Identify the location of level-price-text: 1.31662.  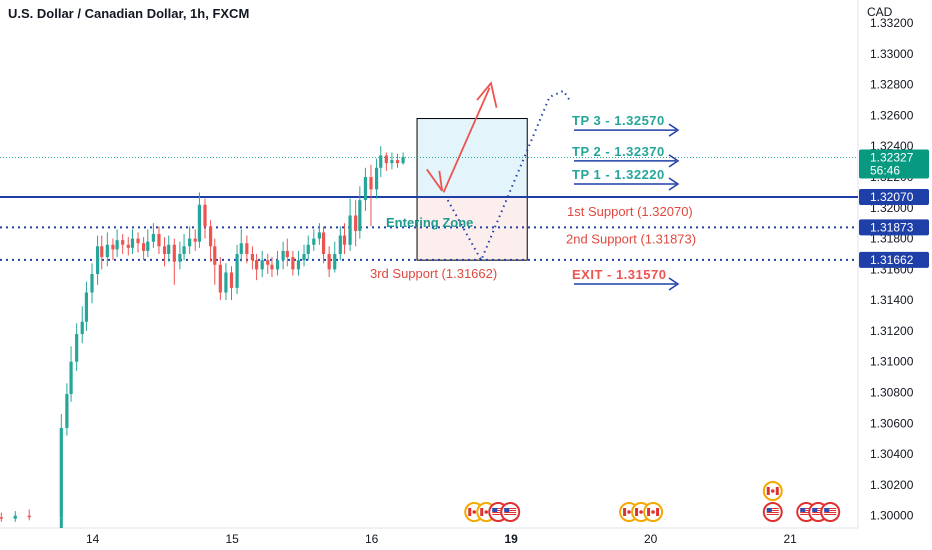
(892, 260).